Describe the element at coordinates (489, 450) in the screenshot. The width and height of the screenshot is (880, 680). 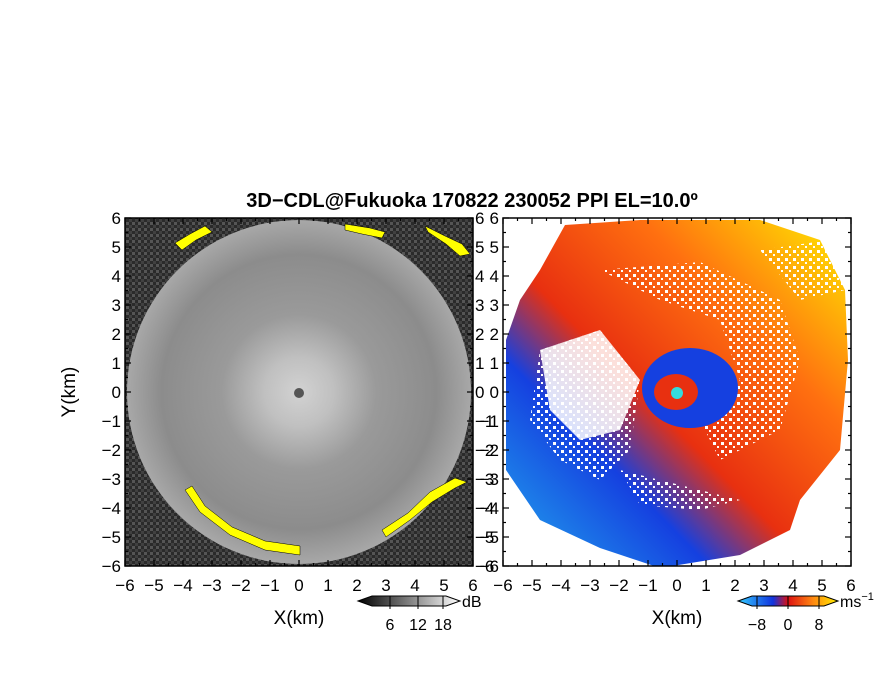
I see `velocity-y-tick-label: −2` at that location.